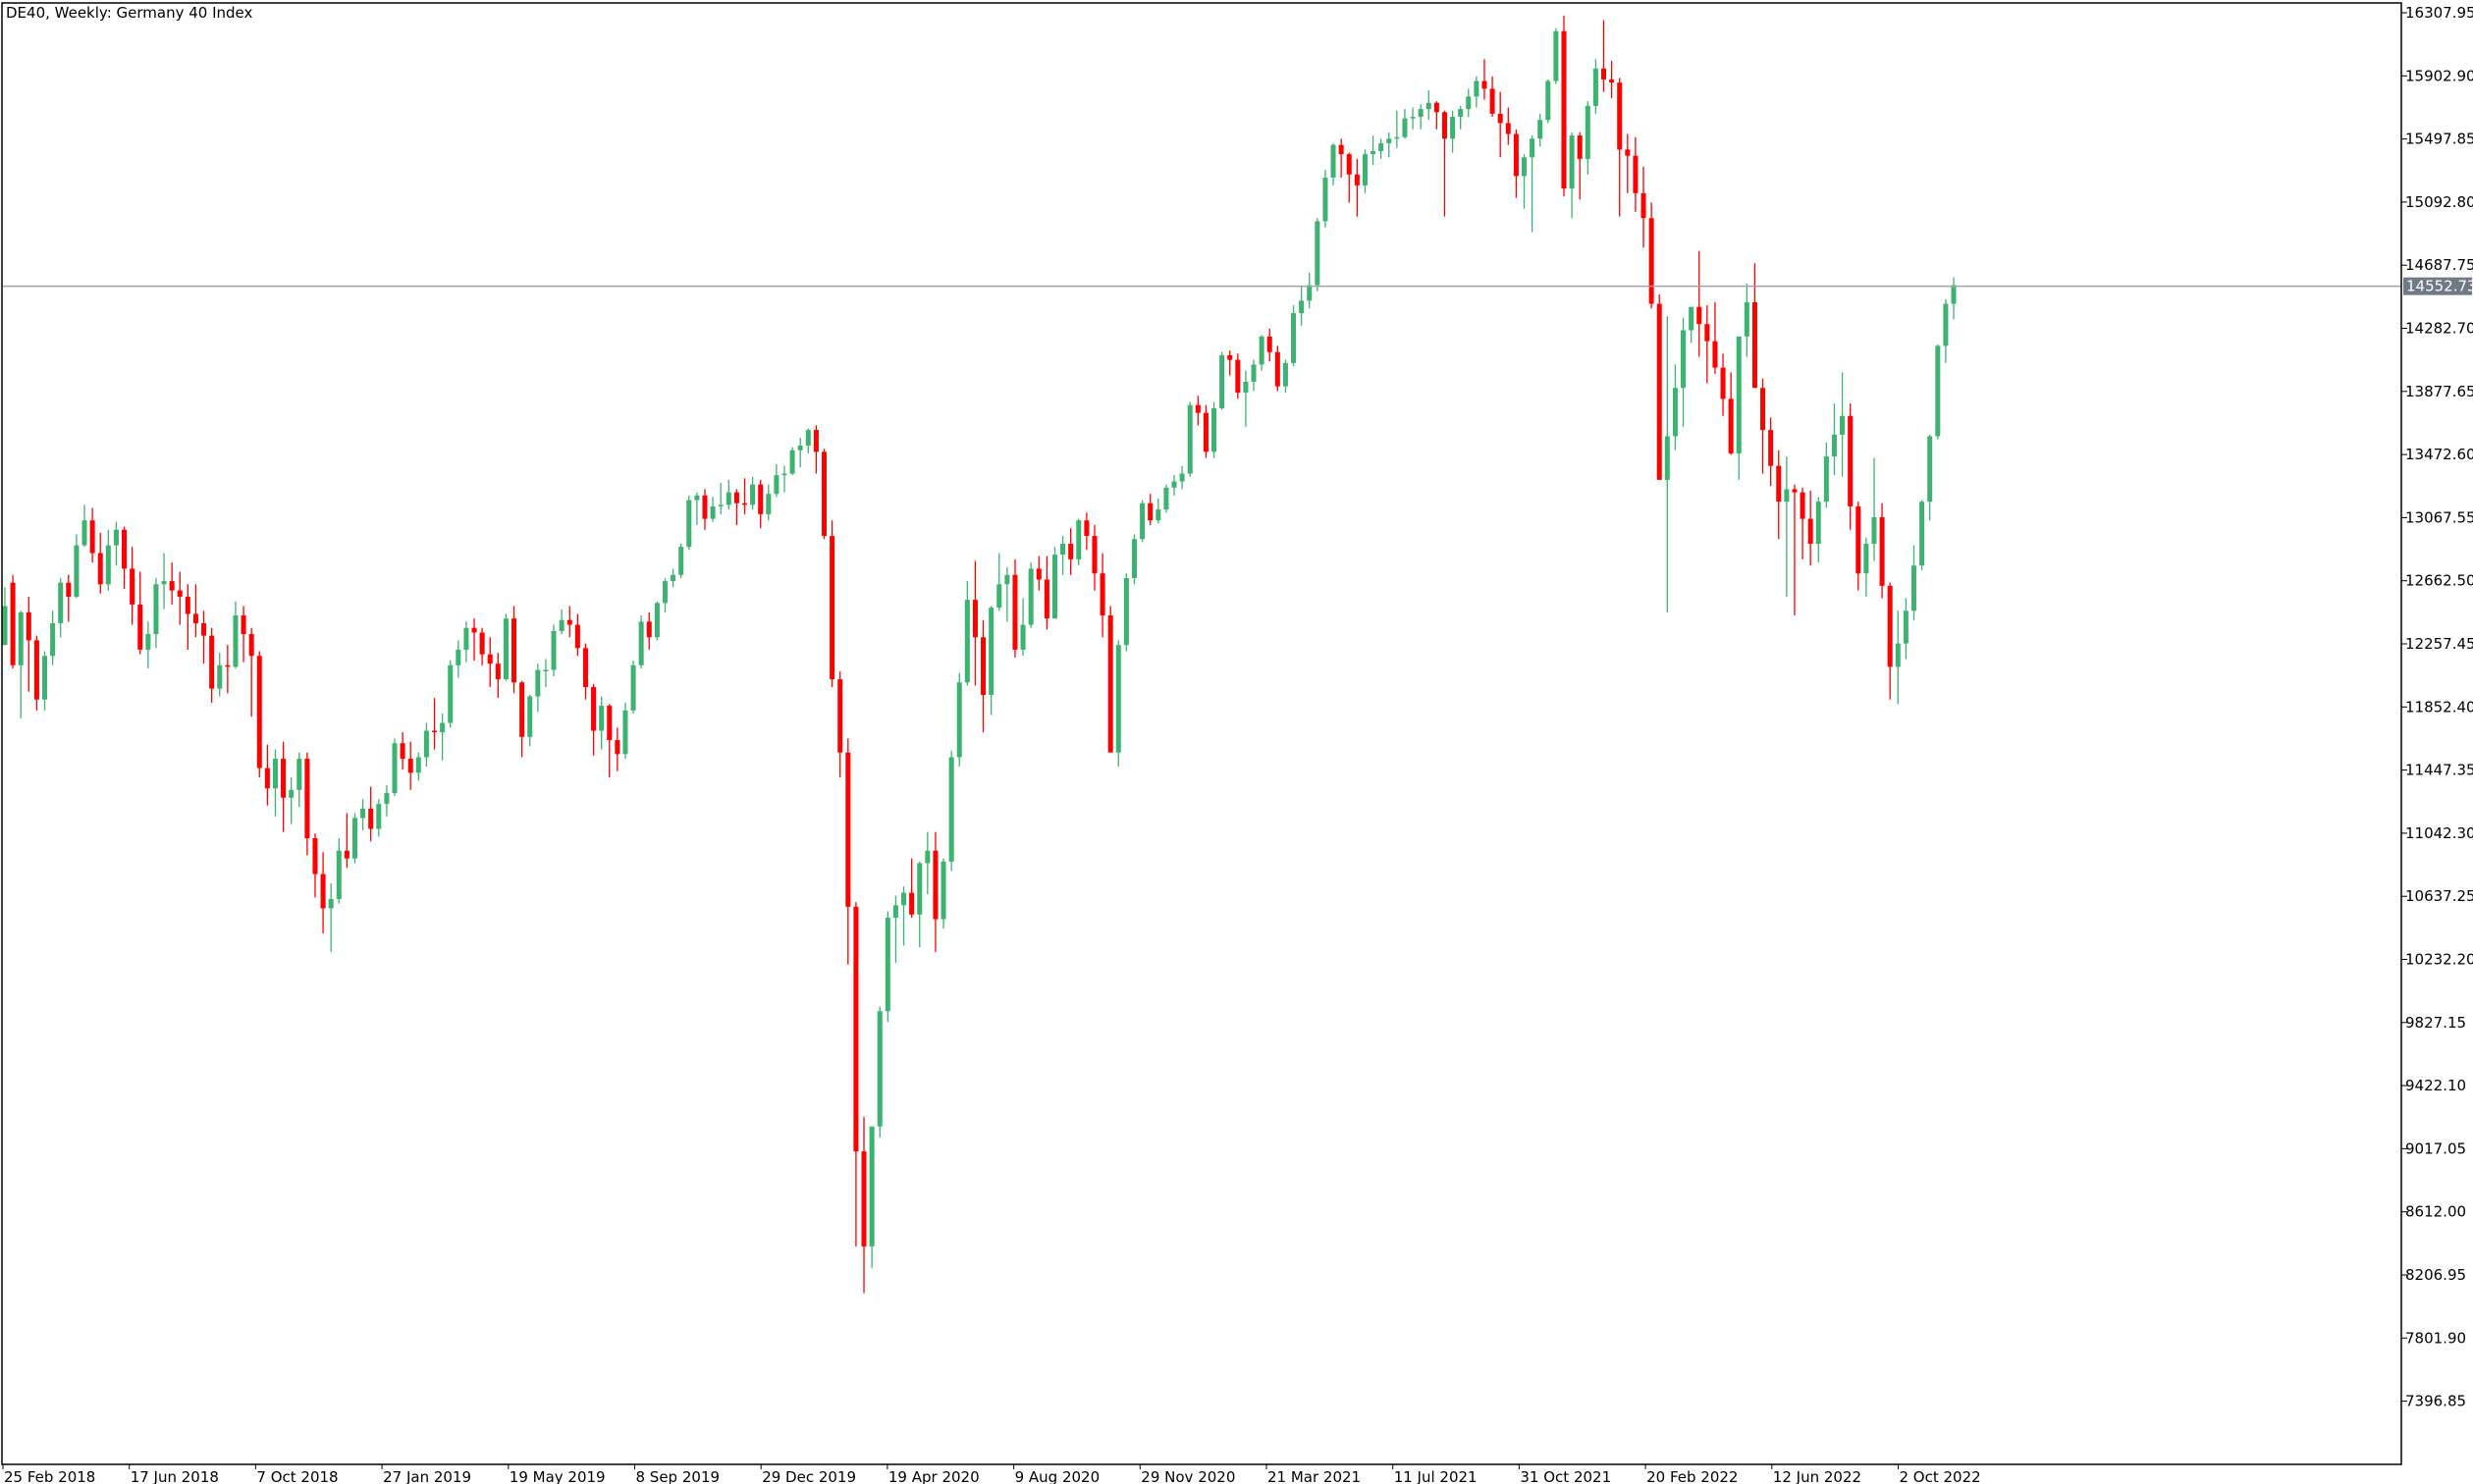  What do you see at coordinates (558, 1476) in the screenshot?
I see `x-tick-label: 19 May 2019` at bounding box center [558, 1476].